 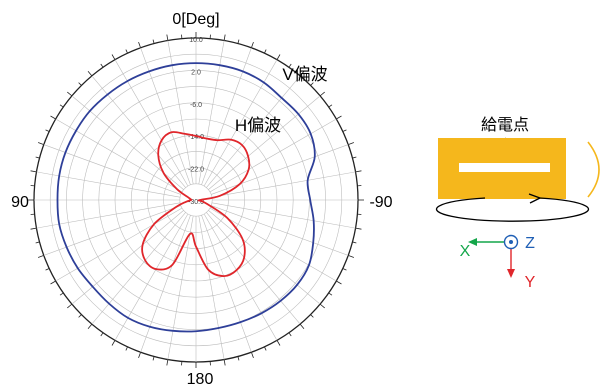 What do you see at coordinates (465, 251) in the screenshot?
I see `x-axis-label: X` at bounding box center [465, 251].